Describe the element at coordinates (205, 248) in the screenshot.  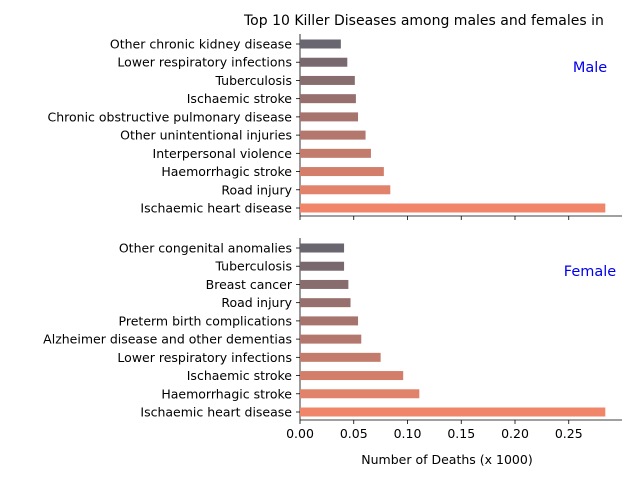
I see `female-category-label: Other congenital anomalies` at that location.